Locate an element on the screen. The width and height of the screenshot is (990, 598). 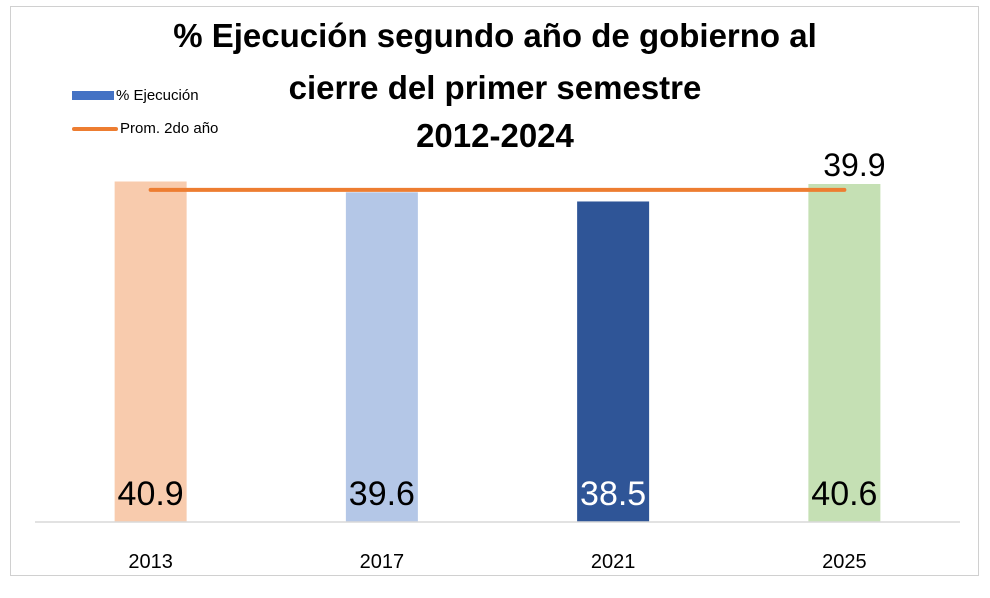
legend-swatch-bar is located at coordinates (93, 95).